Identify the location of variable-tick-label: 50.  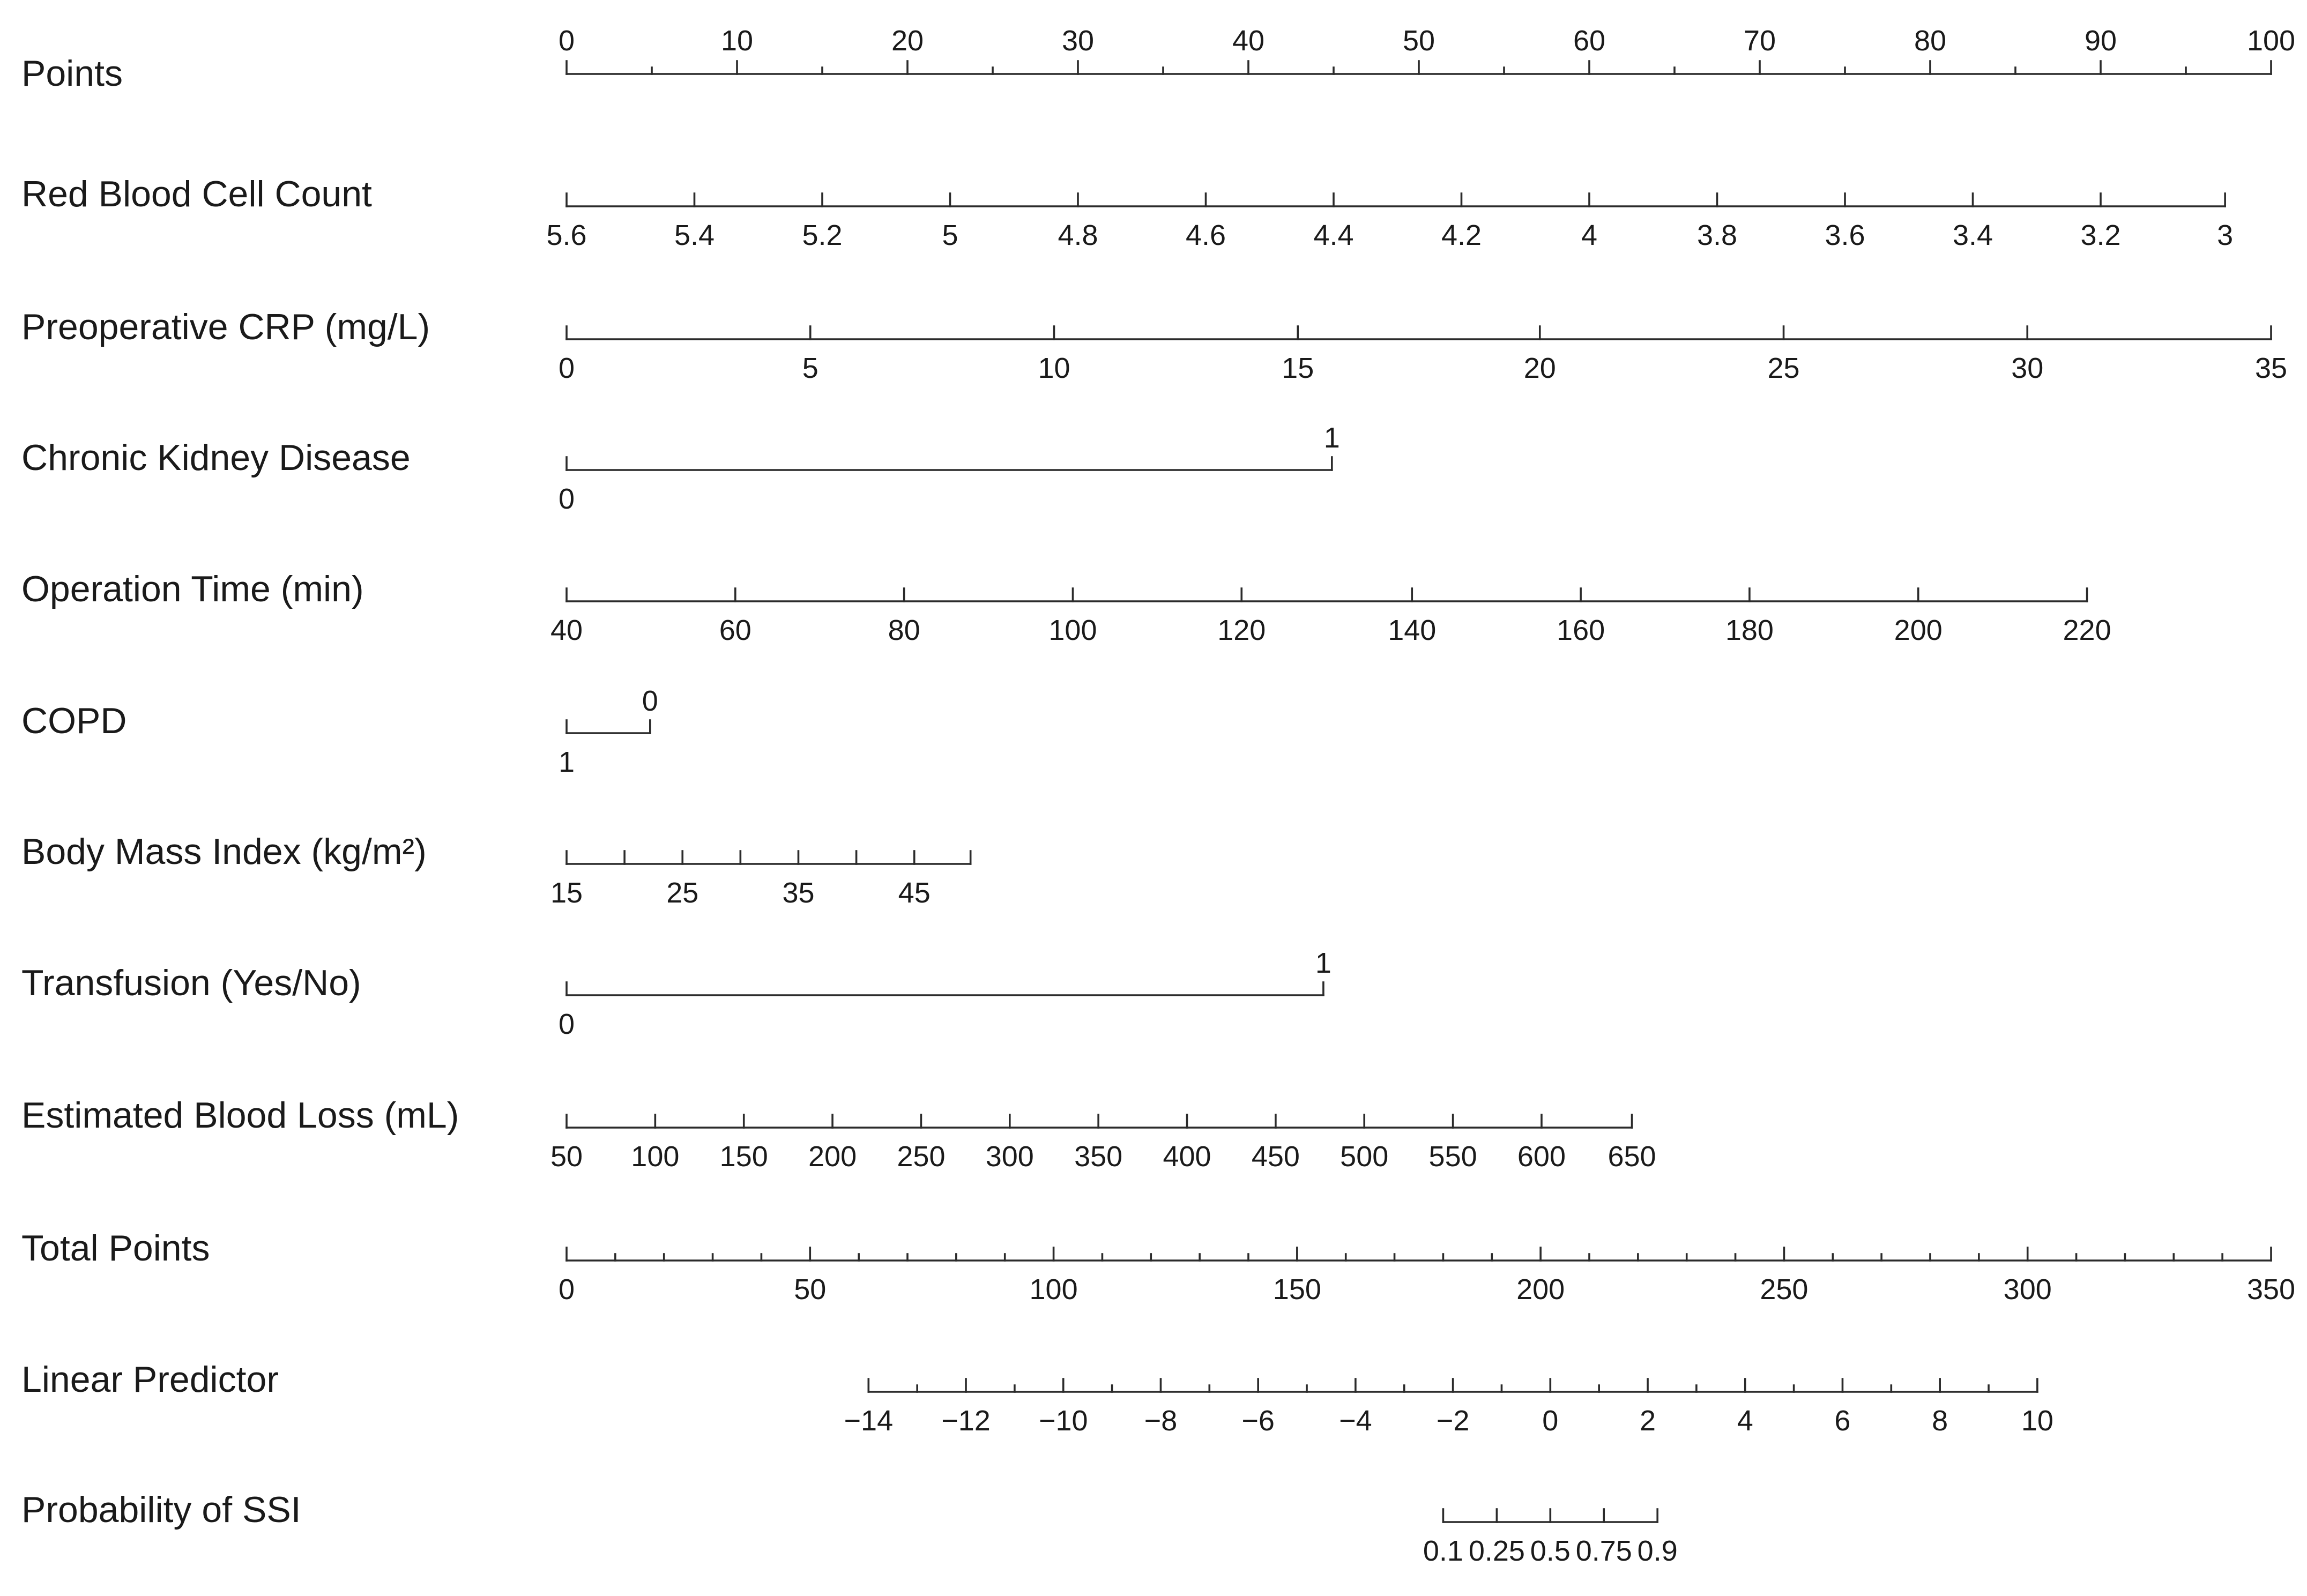
(566, 1156).